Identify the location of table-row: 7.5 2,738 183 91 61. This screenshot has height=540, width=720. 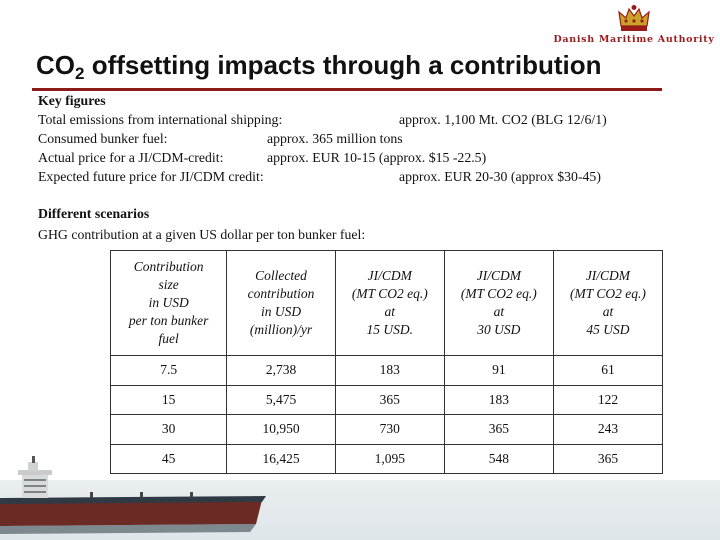
(386, 370).